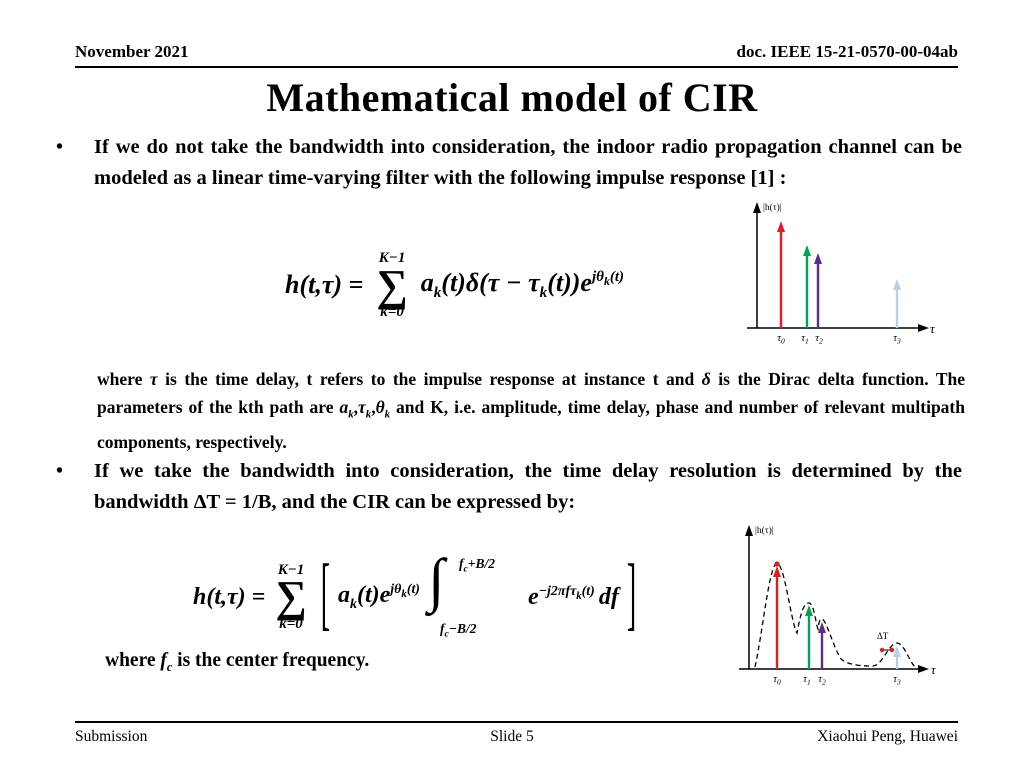 The image size is (1024, 768). Describe the element at coordinates (566, 592) in the screenshot. I see `exponent: −j2πfτk(t)` at that location.